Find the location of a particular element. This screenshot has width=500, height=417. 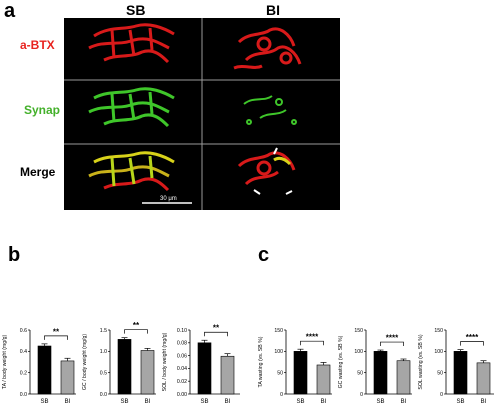

row-label-merge: Merge is located at coordinates (38, 172).